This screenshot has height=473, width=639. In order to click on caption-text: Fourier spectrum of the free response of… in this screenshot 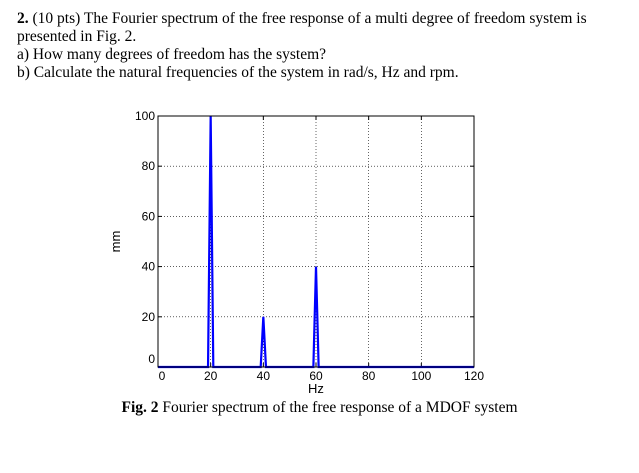, I will do `click(340, 407)`.